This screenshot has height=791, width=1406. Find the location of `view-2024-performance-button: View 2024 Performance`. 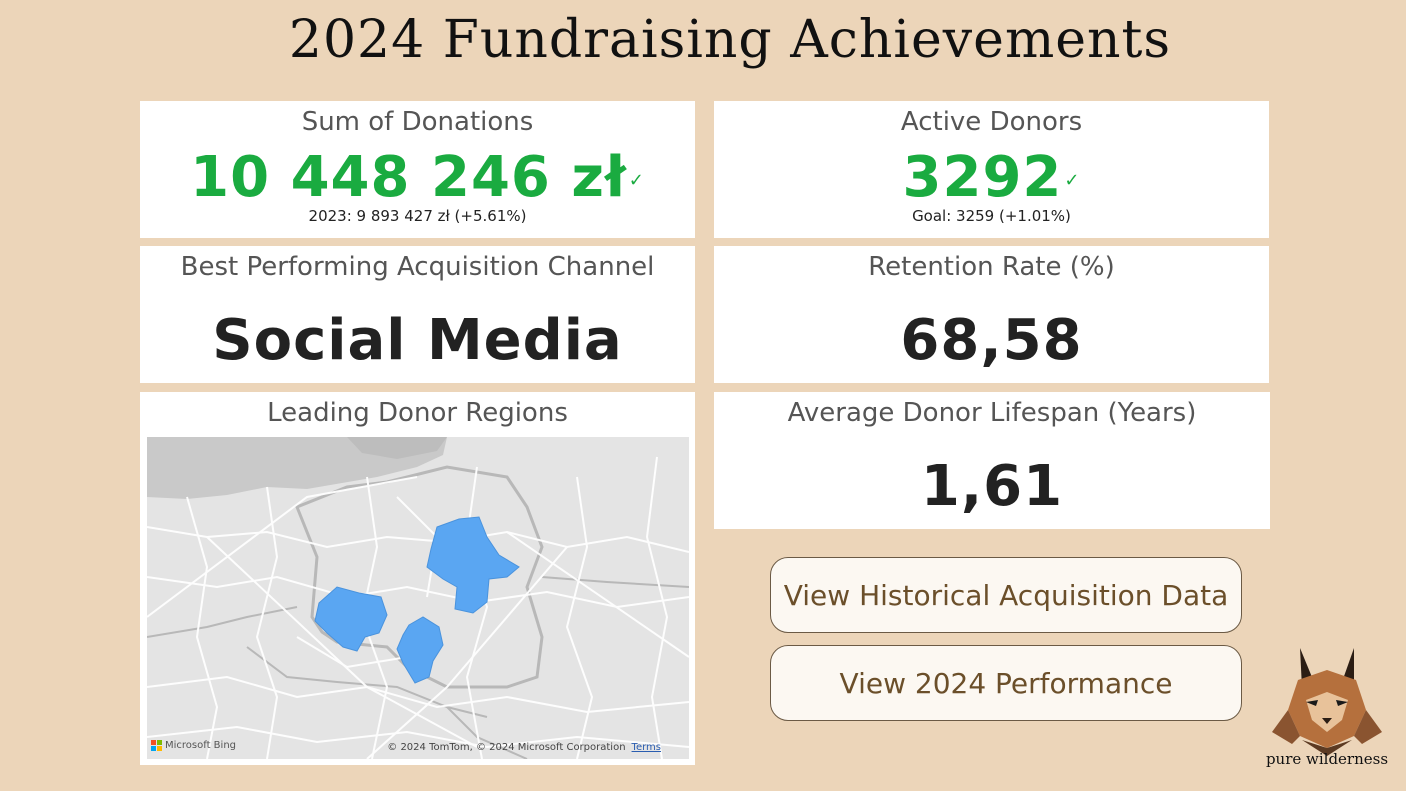

view-2024-performance-button: View 2024 Performance is located at coordinates (1006, 683).